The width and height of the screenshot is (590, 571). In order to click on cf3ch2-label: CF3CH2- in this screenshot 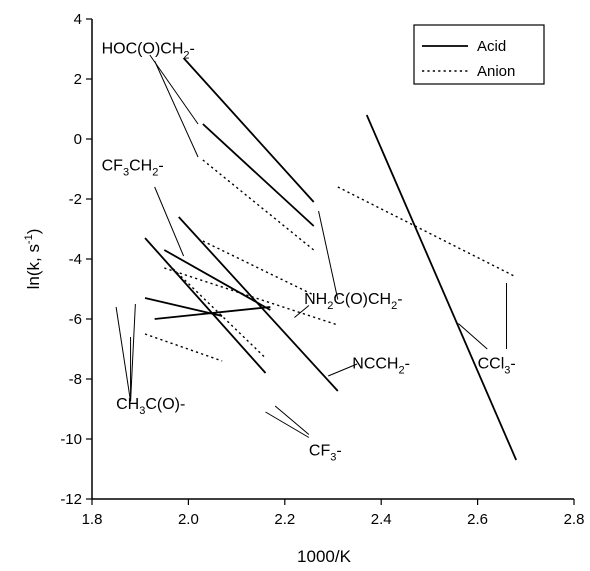, I will do `click(133, 168)`.